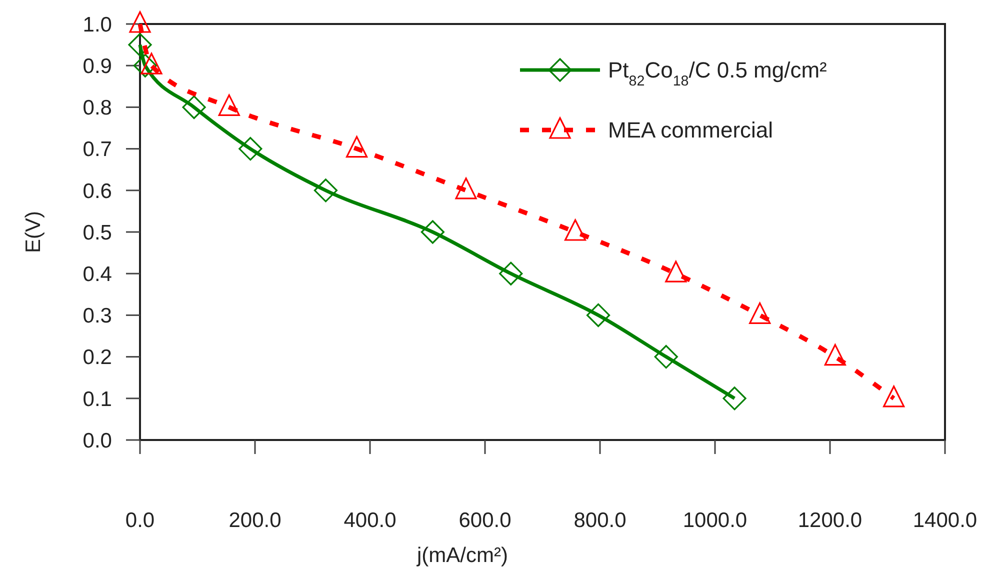  What do you see at coordinates (255, 520) in the screenshot?
I see `x-tick-label: 200.0` at bounding box center [255, 520].